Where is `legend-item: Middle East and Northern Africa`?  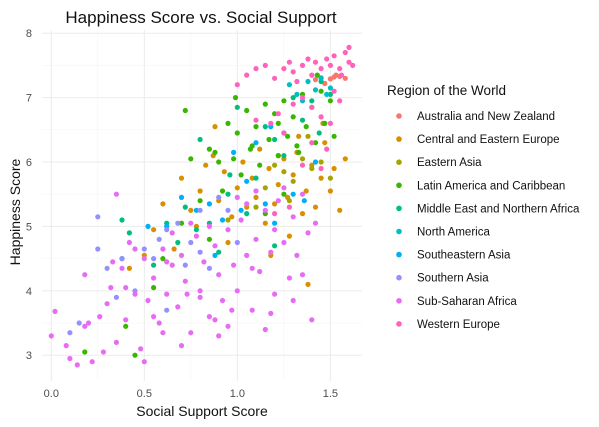
legend-item: Middle East and Northern Africa is located at coordinates (488, 209).